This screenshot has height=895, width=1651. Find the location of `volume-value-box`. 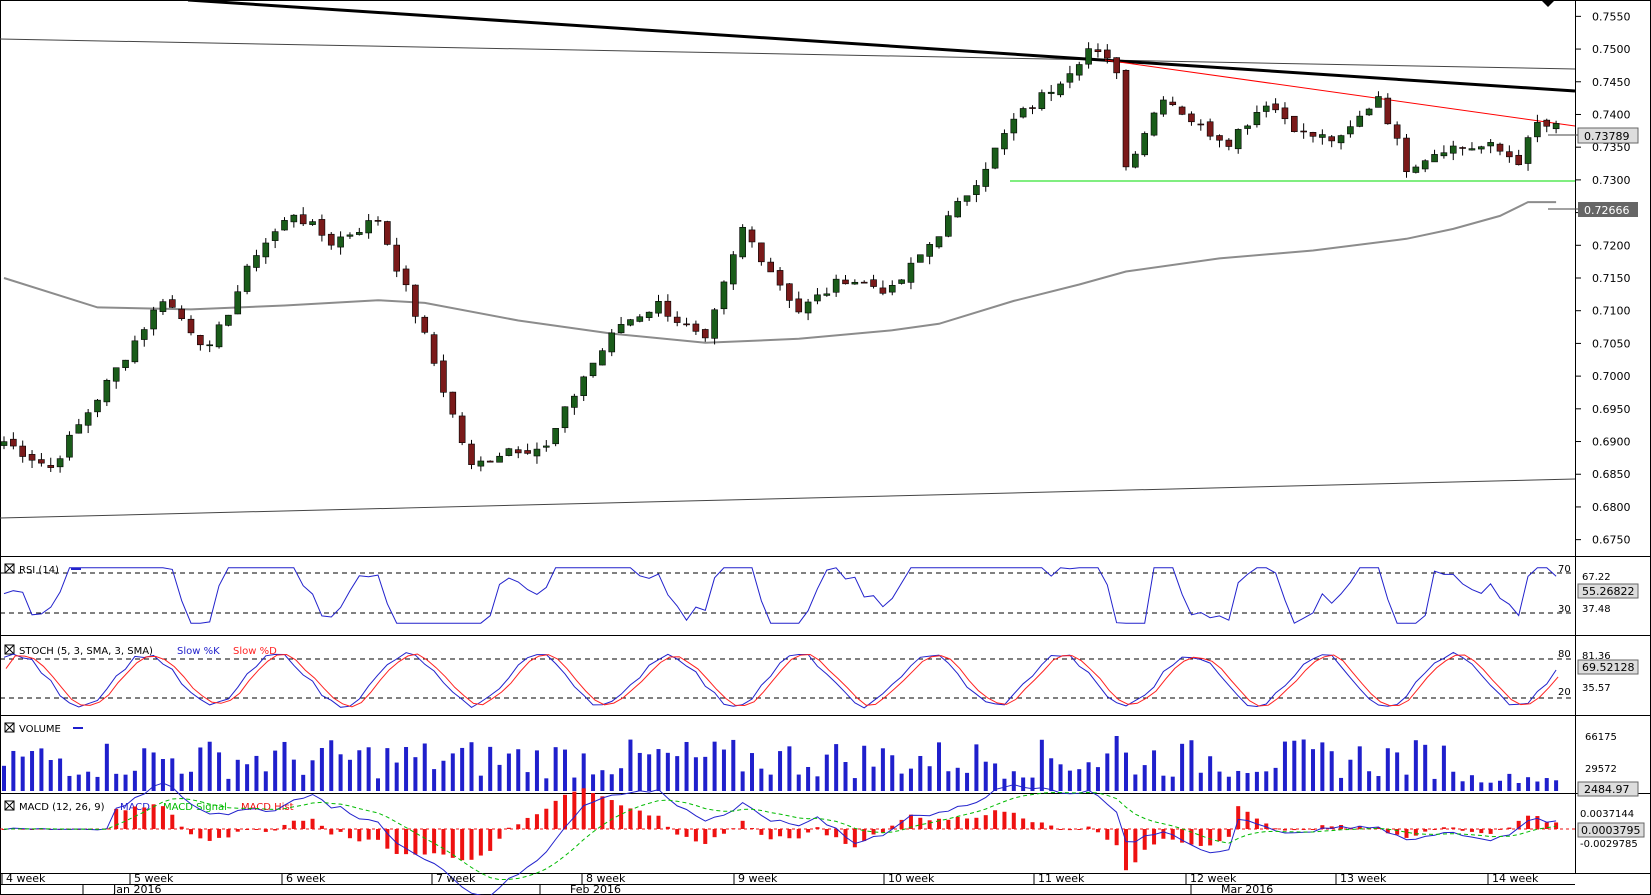

volume-value-box is located at coordinates (1608, 789).